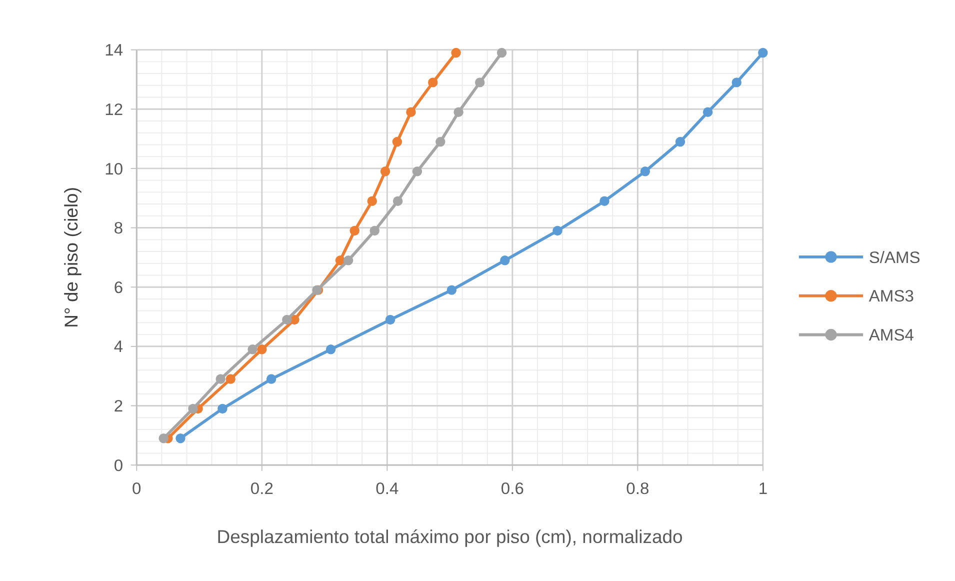 This screenshot has height=581, width=955. Describe the element at coordinates (638, 488) in the screenshot. I see `x-tick-label: 0.8` at that location.